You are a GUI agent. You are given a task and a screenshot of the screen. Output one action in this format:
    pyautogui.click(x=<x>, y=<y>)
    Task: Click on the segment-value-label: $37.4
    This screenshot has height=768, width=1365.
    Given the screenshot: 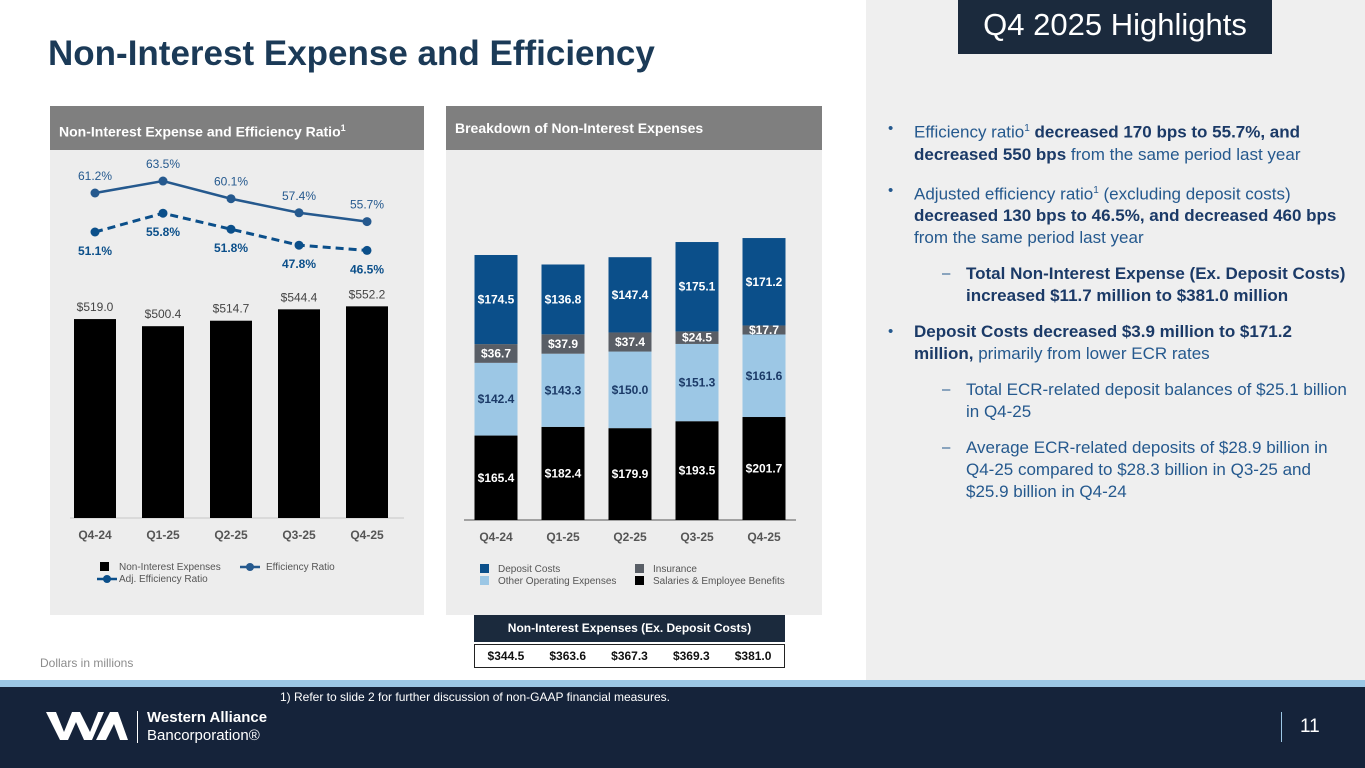 What is the action you would take?
    pyautogui.click(x=630, y=342)
    